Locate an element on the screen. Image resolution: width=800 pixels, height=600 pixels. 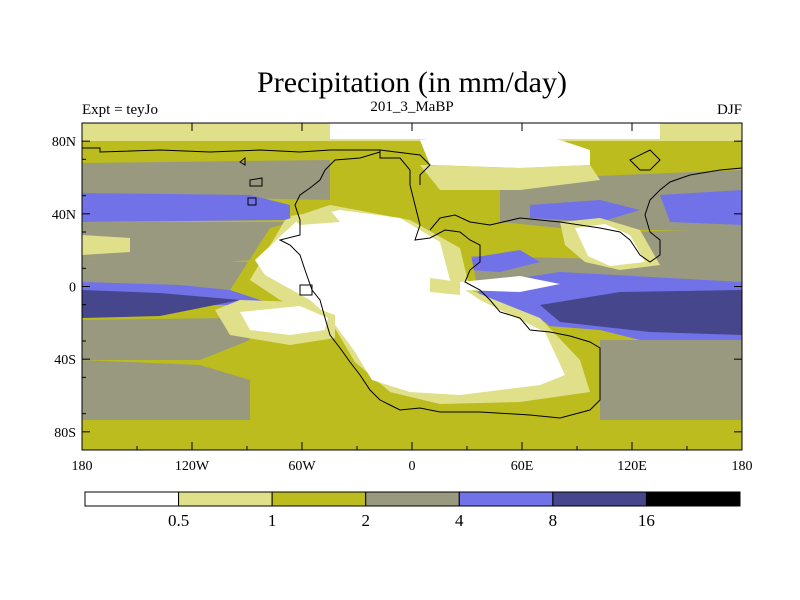
y-tick-label: 40N is located at coordinates (64, 215).